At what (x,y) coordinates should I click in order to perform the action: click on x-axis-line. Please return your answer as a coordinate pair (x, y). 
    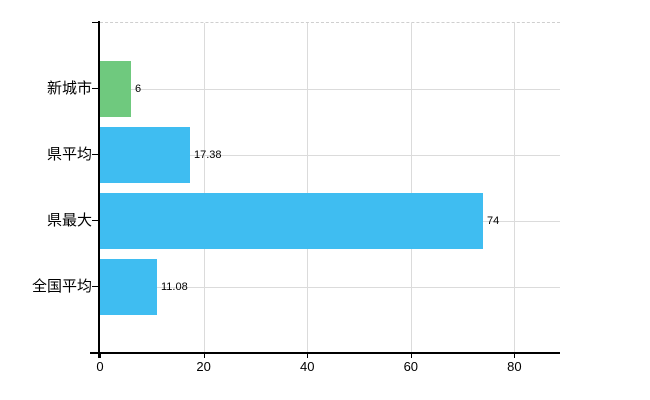
    Looking at the image, I should click on (325, 353).